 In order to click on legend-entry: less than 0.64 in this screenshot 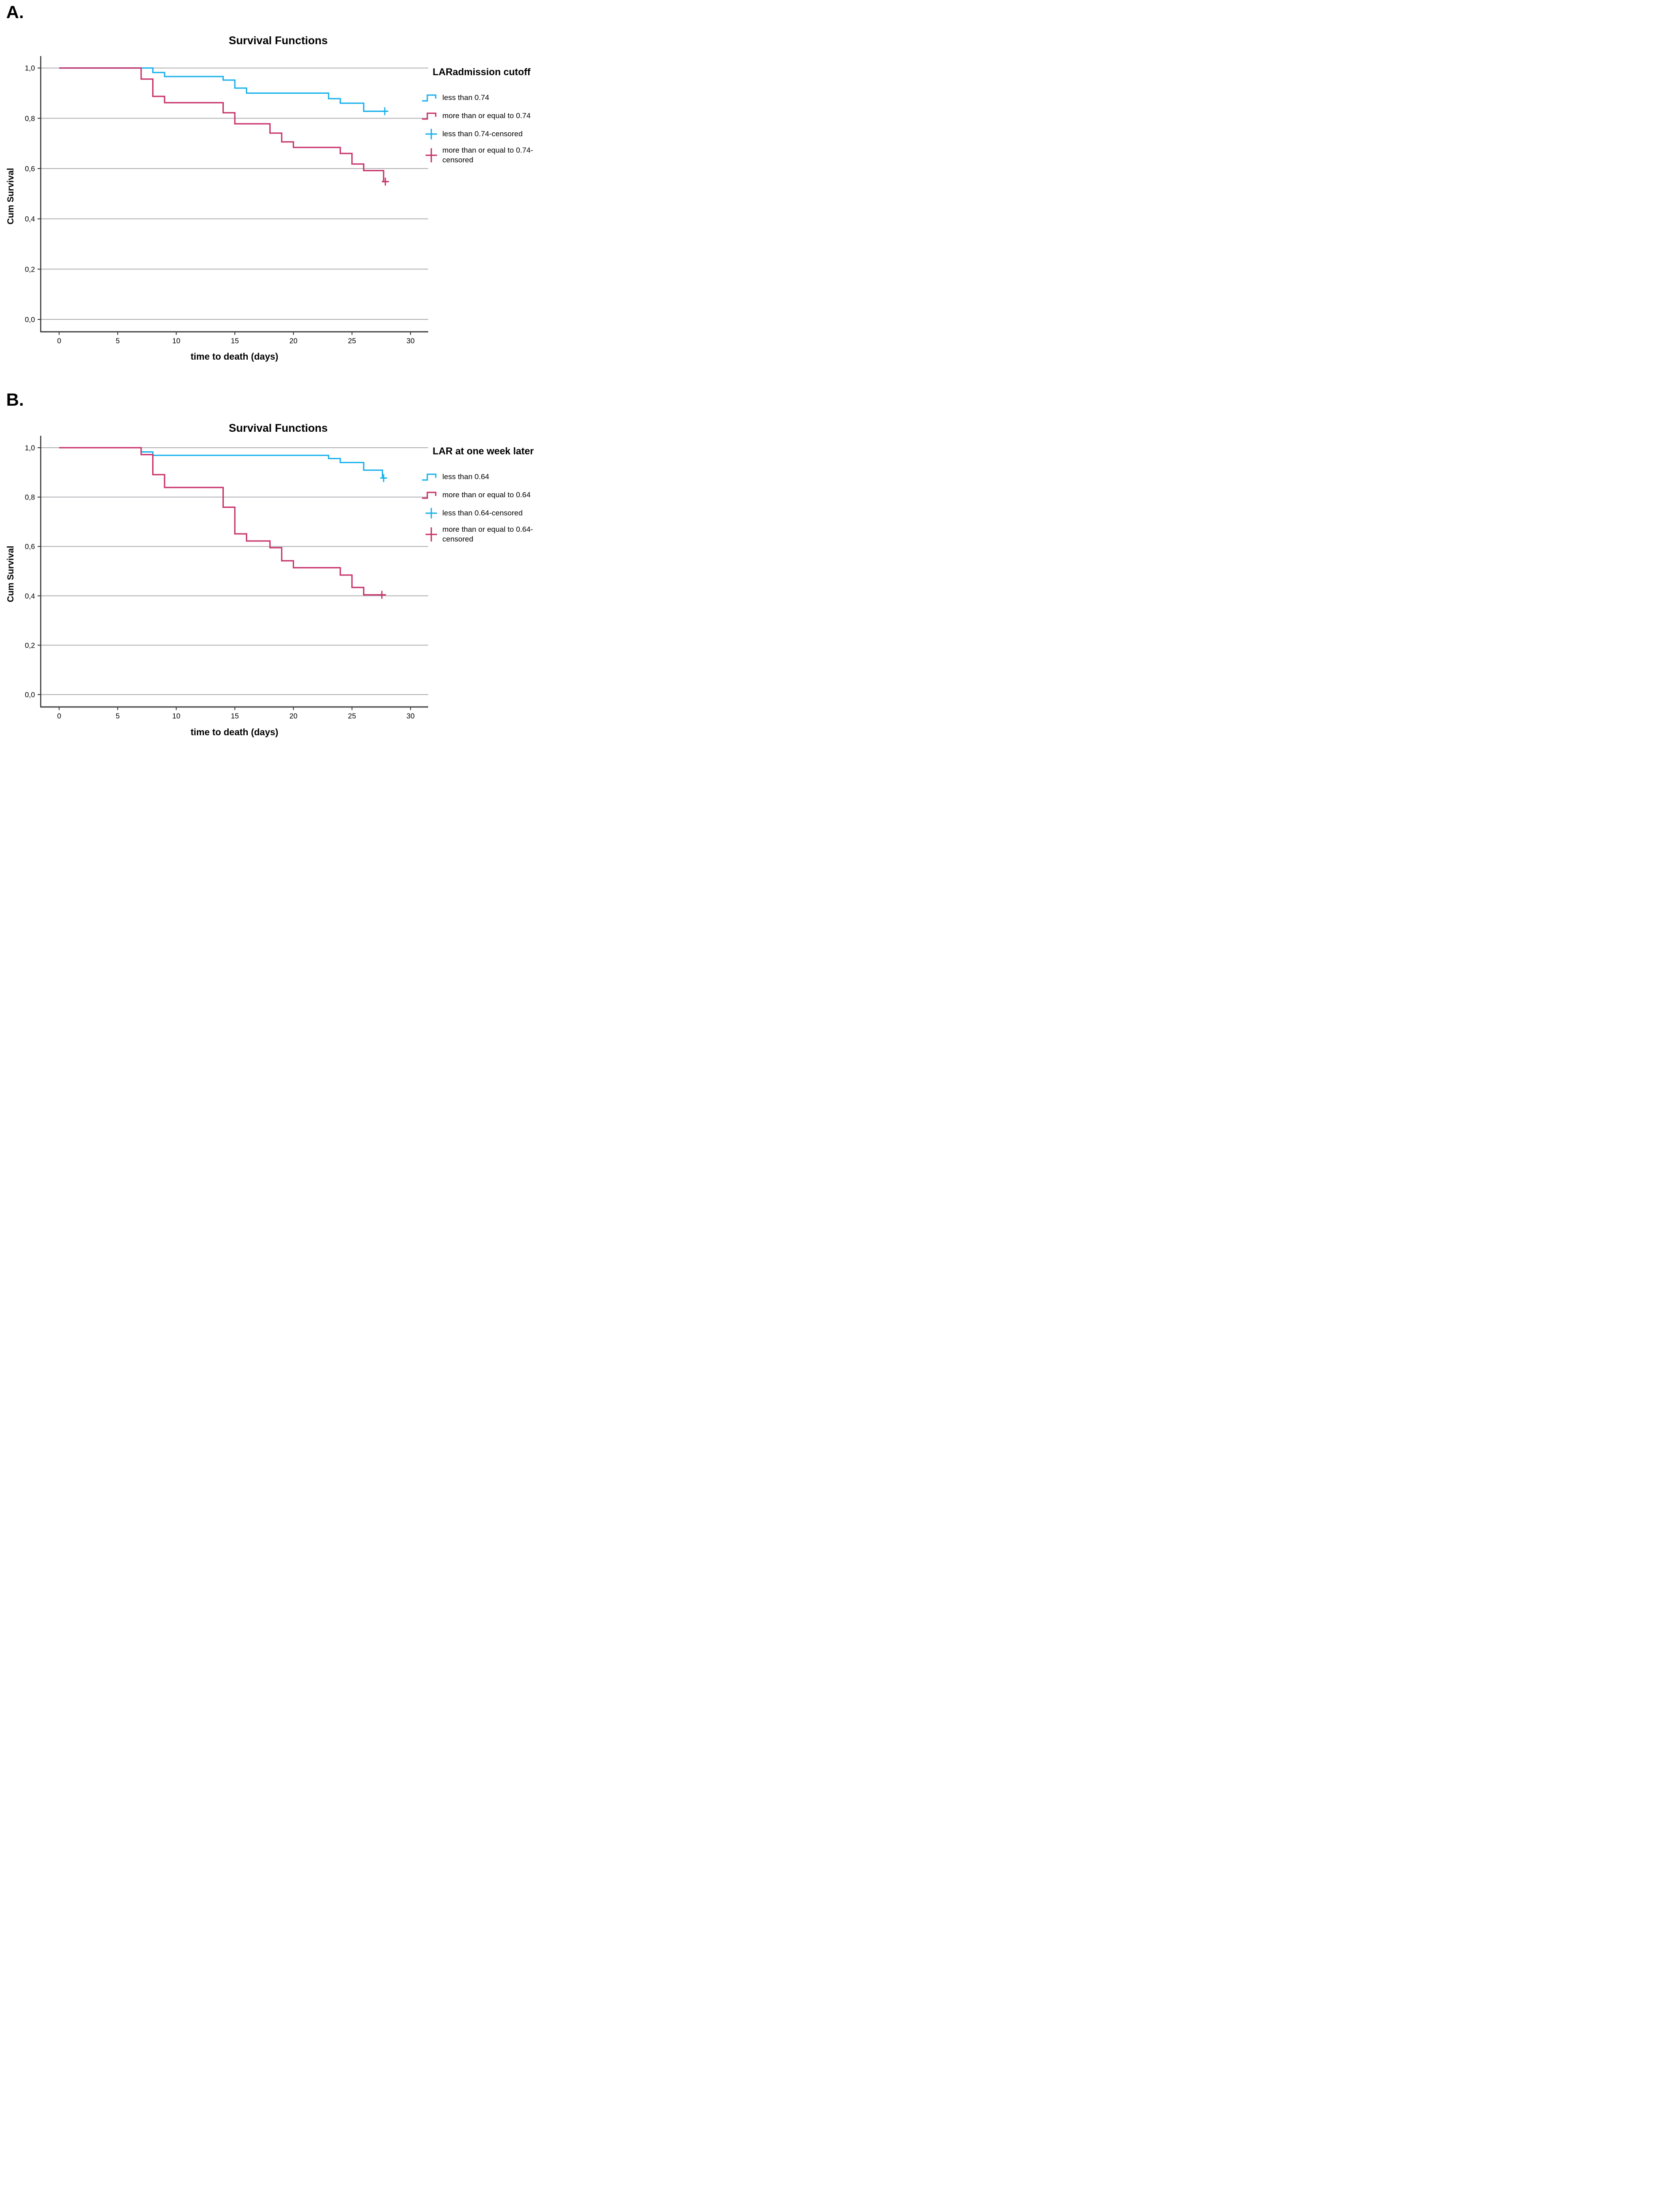, I will do `click(488, 477)`.